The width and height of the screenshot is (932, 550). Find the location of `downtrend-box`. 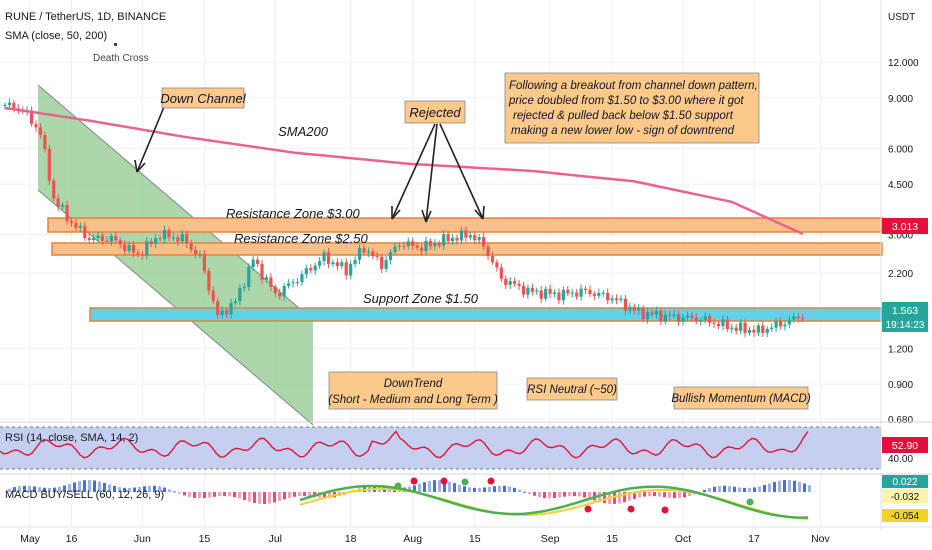

downtrend-box is located at coordinates (413, 390).